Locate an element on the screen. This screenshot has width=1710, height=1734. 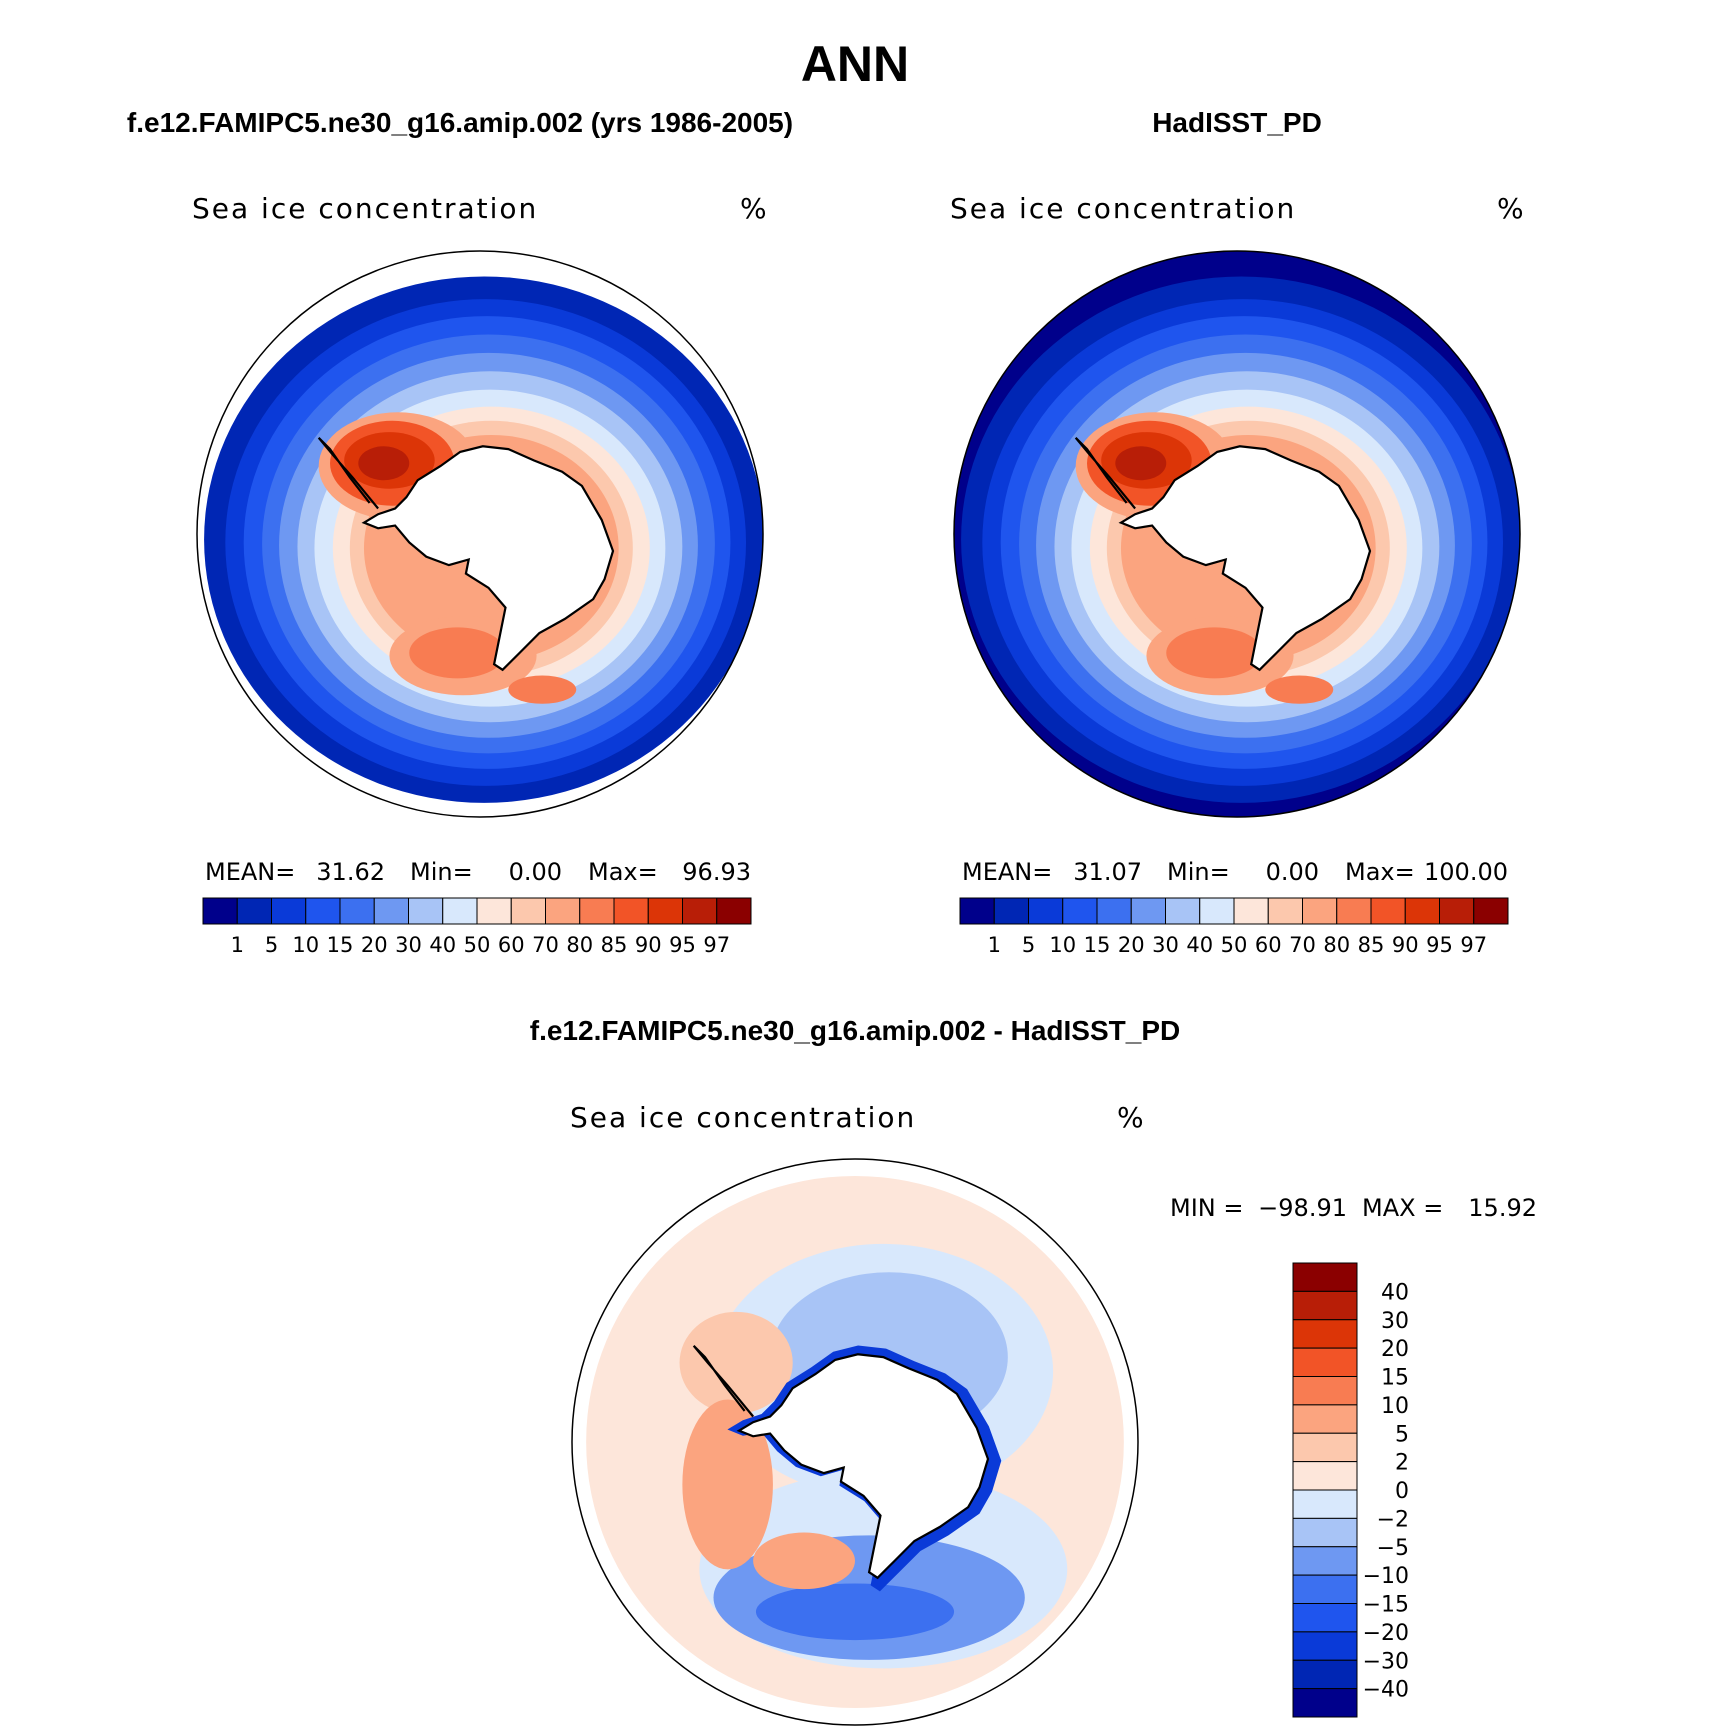
model-colorbar-tick-label: 80 is located at coordinates (579, 945).